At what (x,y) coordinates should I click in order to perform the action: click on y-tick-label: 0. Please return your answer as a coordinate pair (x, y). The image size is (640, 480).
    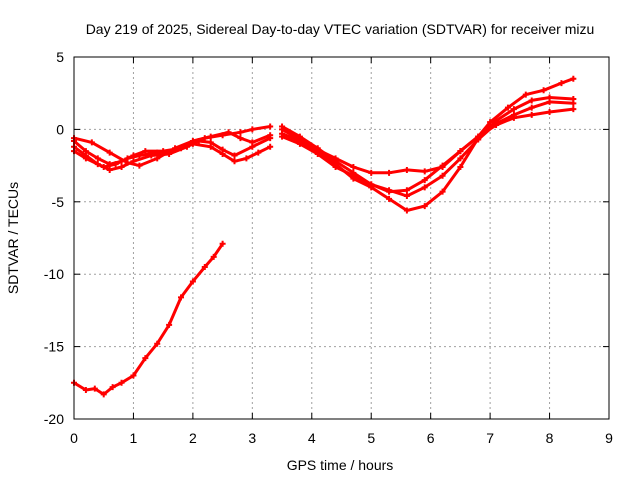
    Looking at the image, I should click on (60, 129).